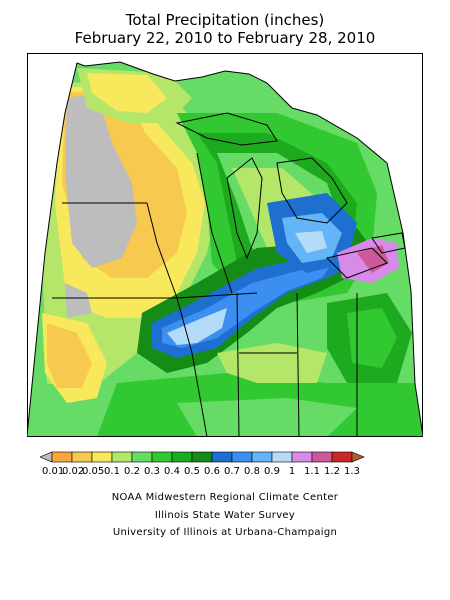  What do you see at coordinates (225, 515) in the screenshot?
I see `credit-line-2: Illinois State Water Survey` at bounding box center [225, 515].